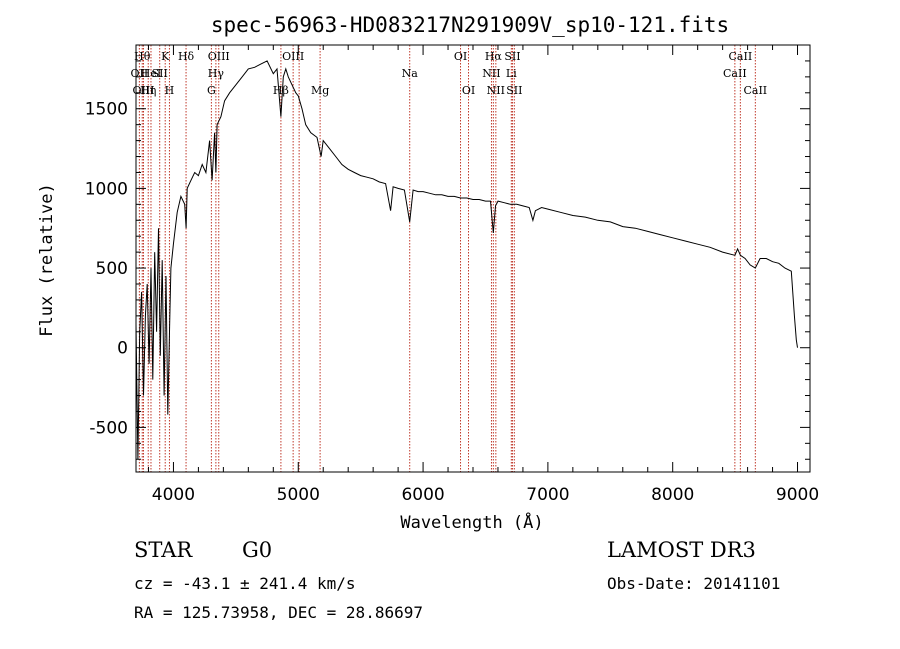 This screenshot has width=900, height=649. What do you see at coordinates (278, 612) in the screenshot?
I see `coordinates: RA = 125.73958, DEC = 28.86697` at bounding box center [278, 612].